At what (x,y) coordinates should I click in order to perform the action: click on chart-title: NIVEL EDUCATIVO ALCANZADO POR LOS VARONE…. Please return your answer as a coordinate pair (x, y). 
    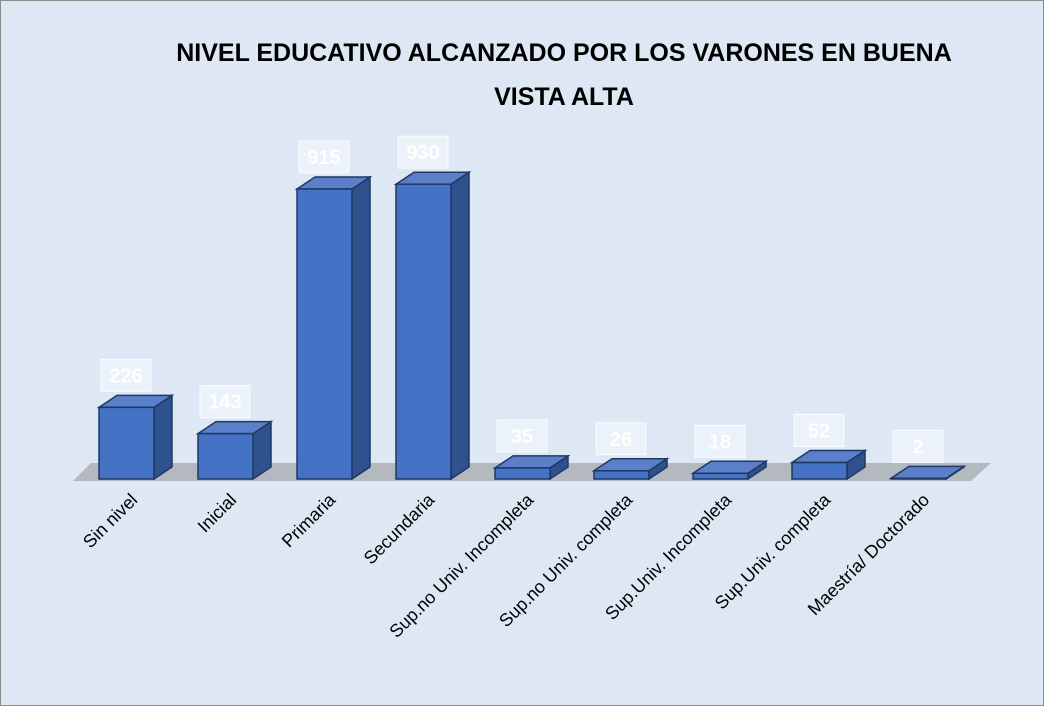
    Looking at the image, I should click on (564, 75).